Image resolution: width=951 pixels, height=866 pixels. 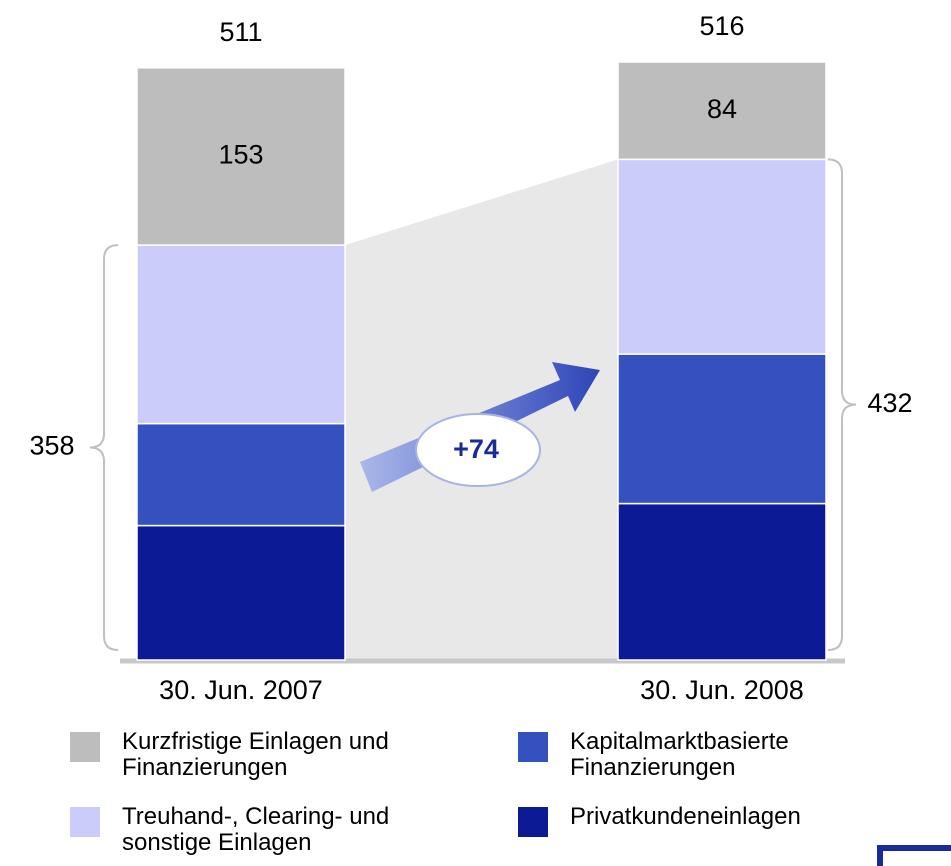 What do you see at coordinates (721, 26) in the screenshot?
I see `total-label: 516` at bounding box center [721, 26].